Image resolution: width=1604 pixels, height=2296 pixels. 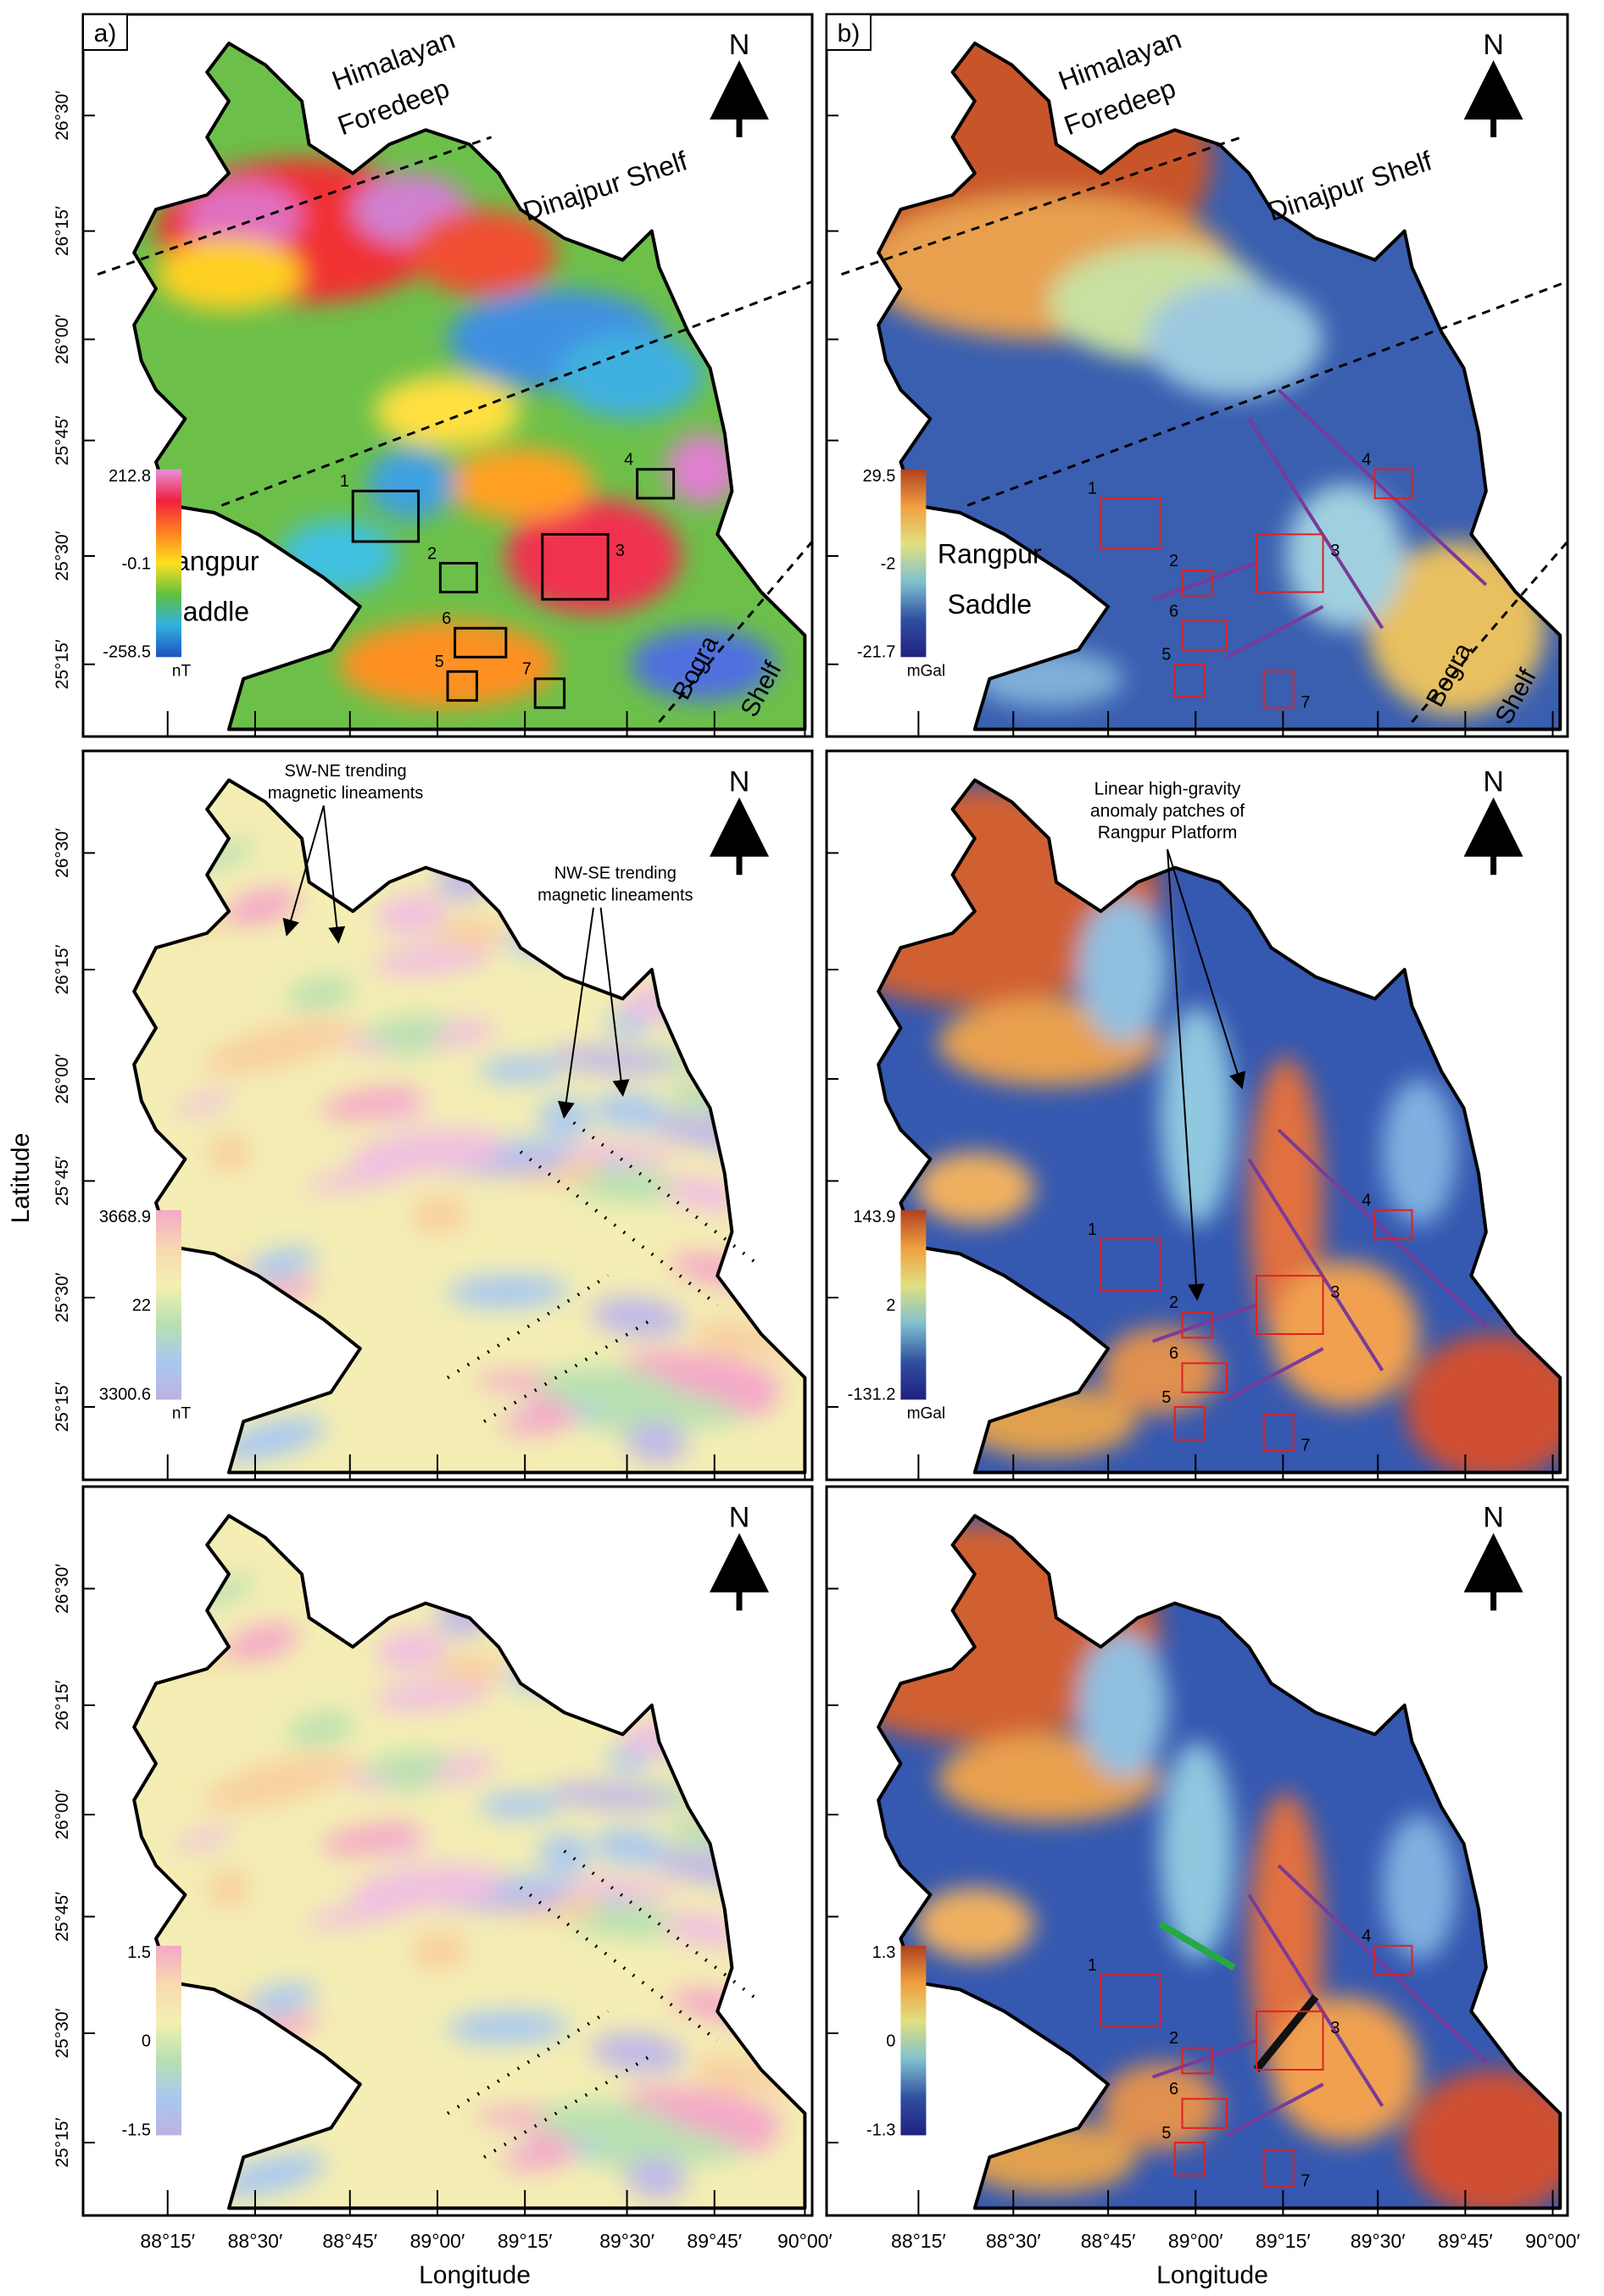 I want to click on colorbar-label: -1.5, so click(x=136, y=2130).